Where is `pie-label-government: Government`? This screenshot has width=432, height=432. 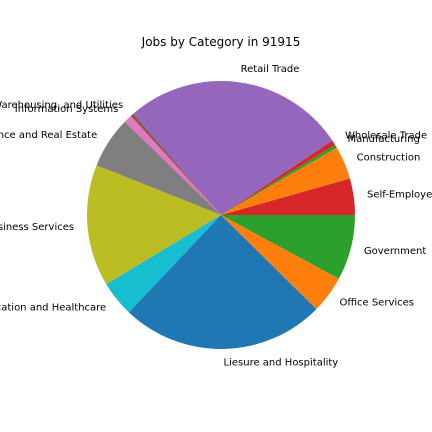
pie-label-government: Government is located at coordinates (395, 251).